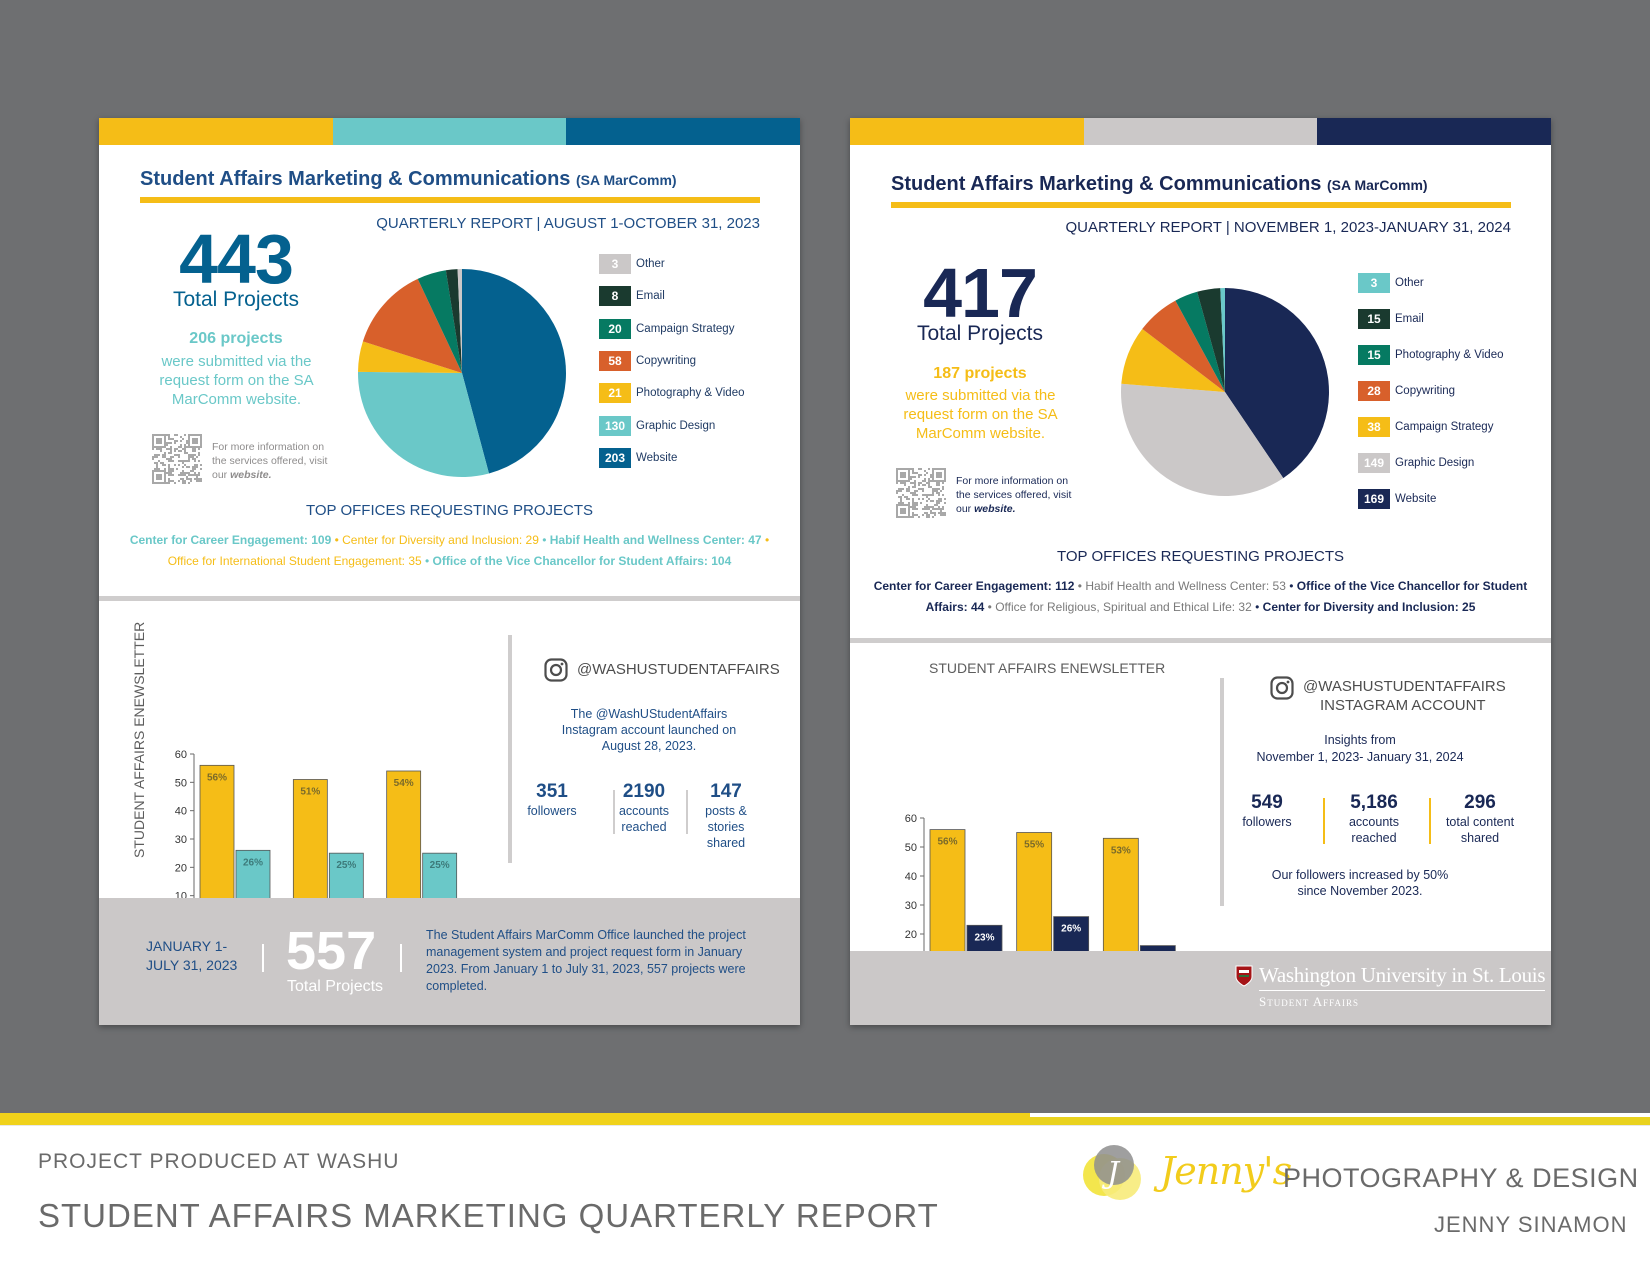 This screenshot has height=1275, width=1650. Describe the element at coordinates (1391, 319) in the screenshot. I see `legend-item: 15 Email` at that location.